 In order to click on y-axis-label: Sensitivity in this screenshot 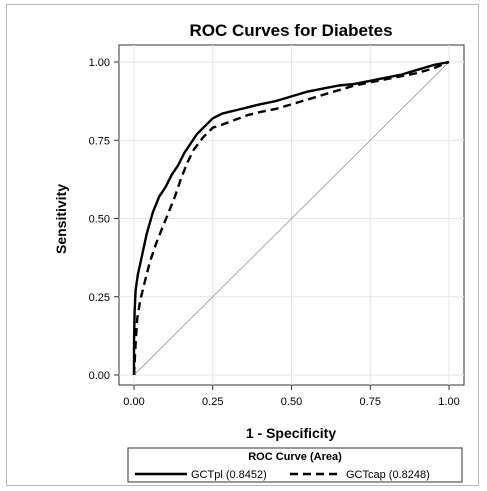, I will do `click(61, 219)`.